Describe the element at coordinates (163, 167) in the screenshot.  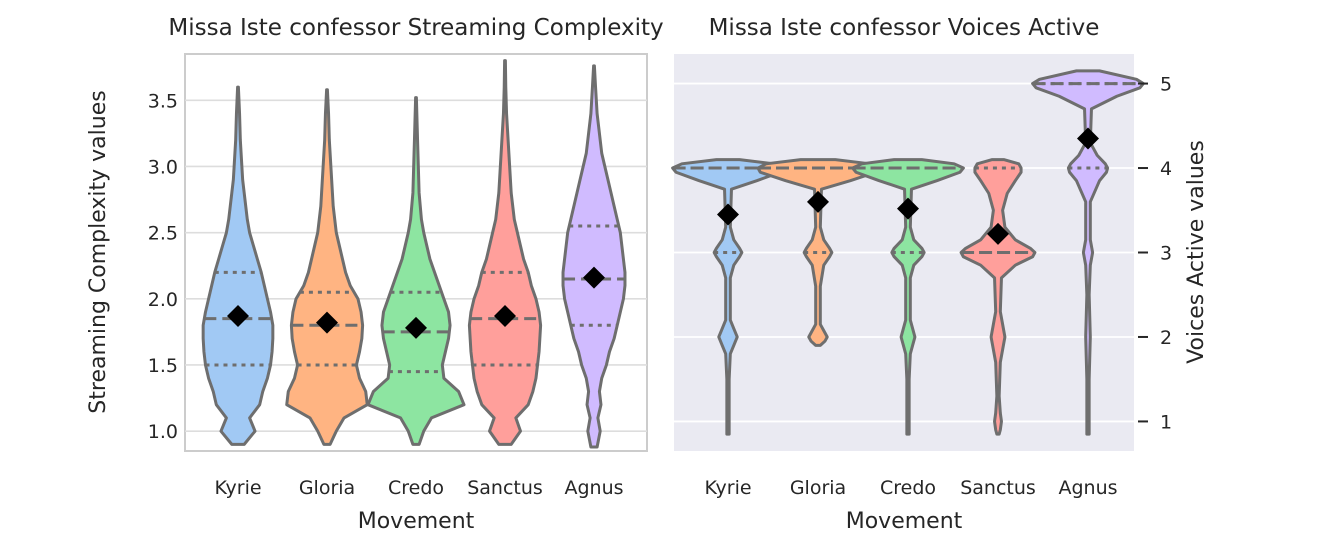
I see `y-tick-label: 3.0` at that location.